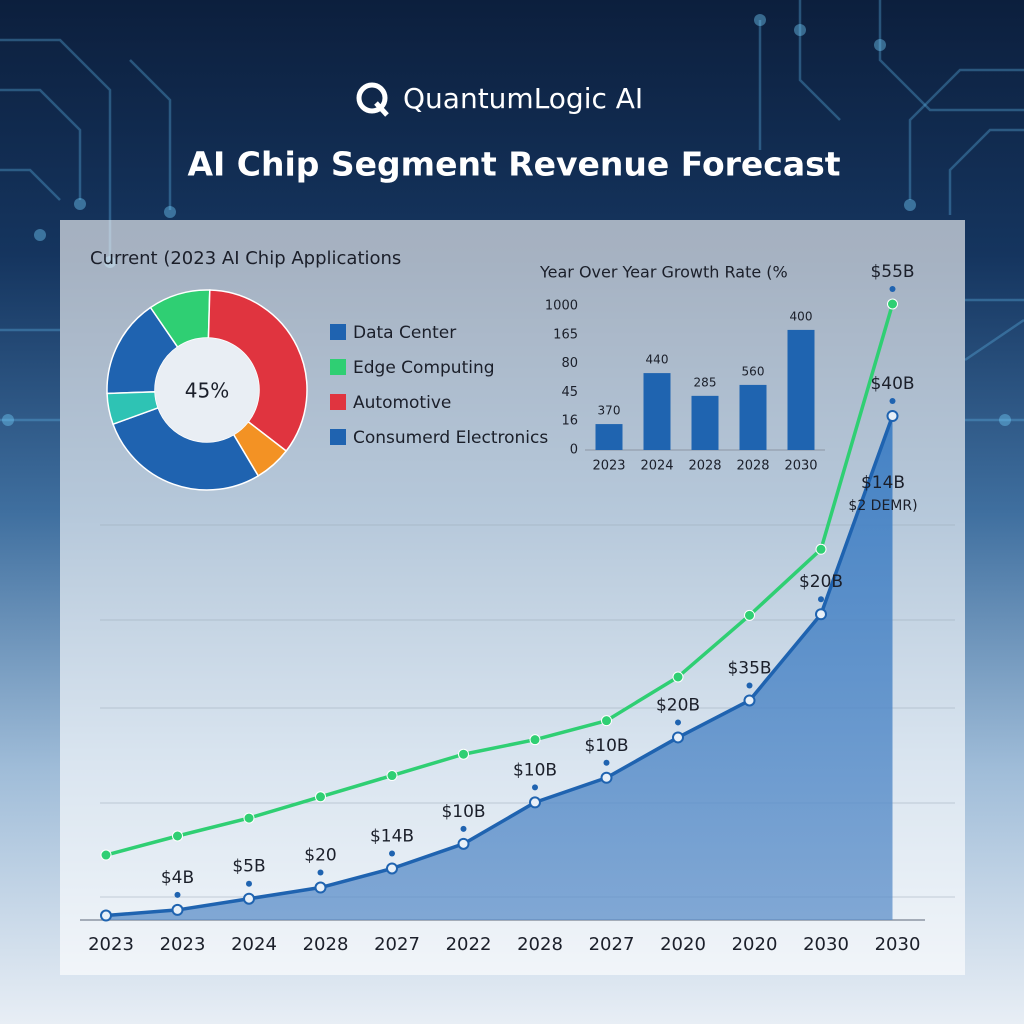 The image size is (1024, 1024). What do you see at coordinates (569, 363) in the screenshot?
I see `y-tick-label: 80` at bounding box center [569, 363].